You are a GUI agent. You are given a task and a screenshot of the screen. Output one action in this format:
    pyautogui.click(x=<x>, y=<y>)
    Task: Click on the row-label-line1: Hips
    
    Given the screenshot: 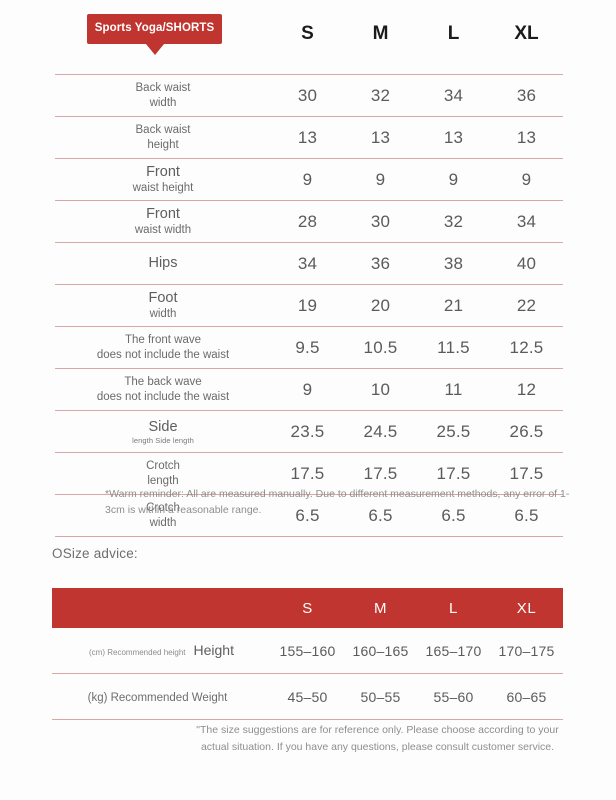 What is the action you would take?
    pyautogui.click(x=163, y=263)
    